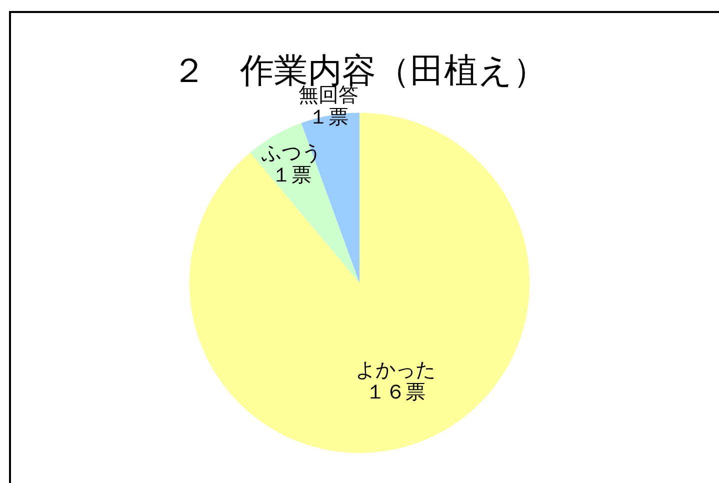 The image size is (719, 483). What do you see at coordinates (291, 153) in the screenshot?
I see `slice-label: ふつう` at bounding box center [291, 153].